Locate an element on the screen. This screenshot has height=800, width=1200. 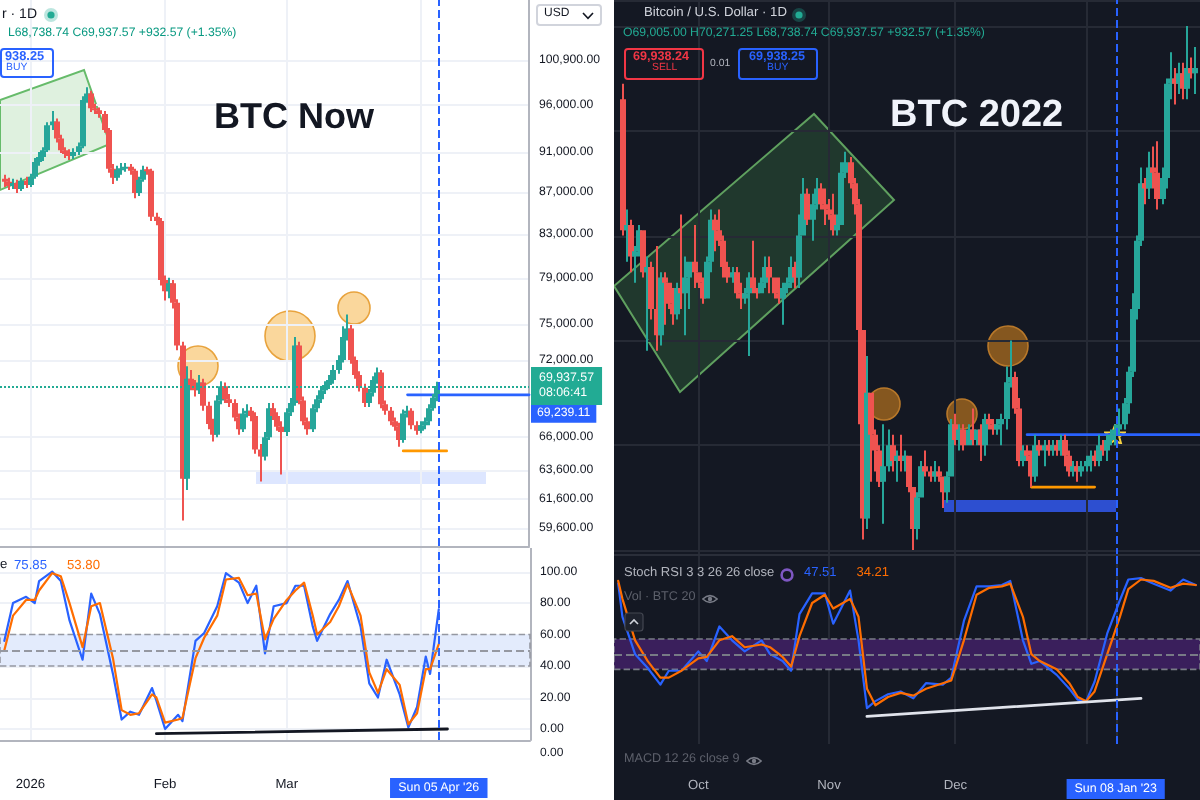
text: BTC 2022 is located at coordinates (977, 115).